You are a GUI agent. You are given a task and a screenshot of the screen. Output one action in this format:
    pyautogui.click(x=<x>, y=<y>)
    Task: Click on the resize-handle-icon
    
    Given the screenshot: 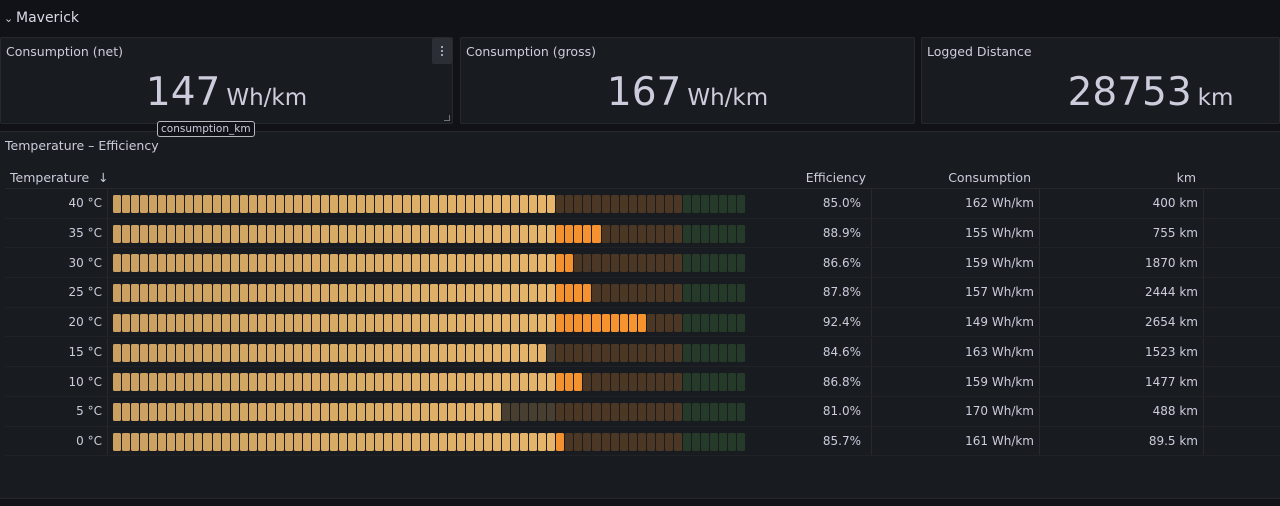 What is the action you would take?
    pyautogui.click(x=447, y=118)
    